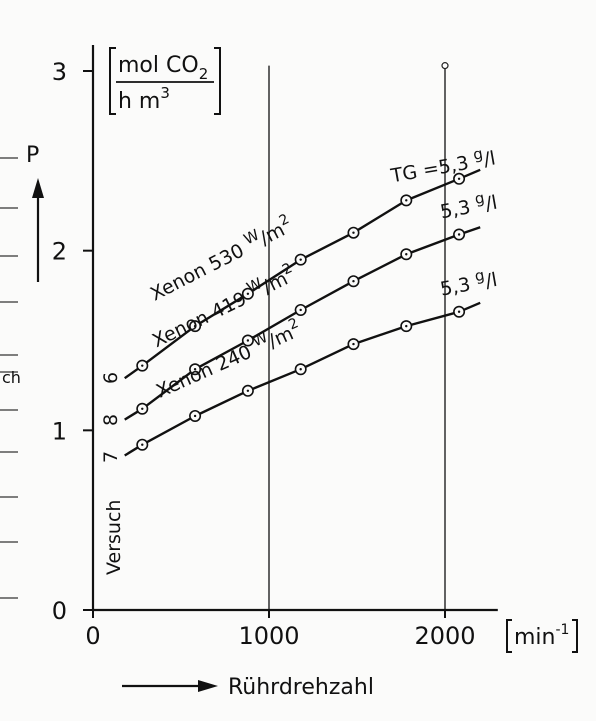 This screenshot has height=721, width=596. I want to click on series-3-point-2-center, so click(195, 416).